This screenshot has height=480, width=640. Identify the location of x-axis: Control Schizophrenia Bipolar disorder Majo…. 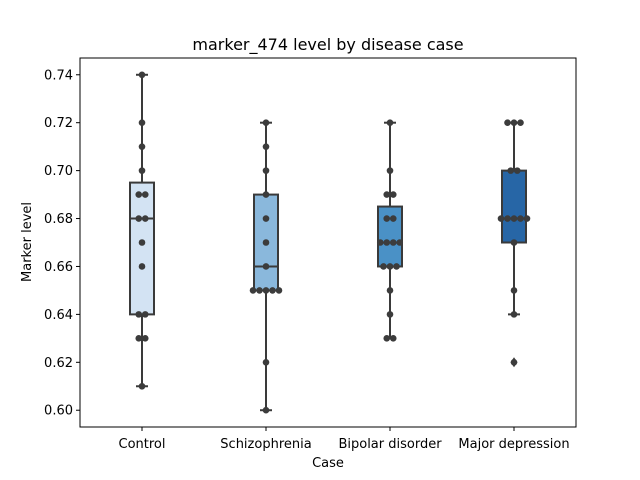
(344, 439).